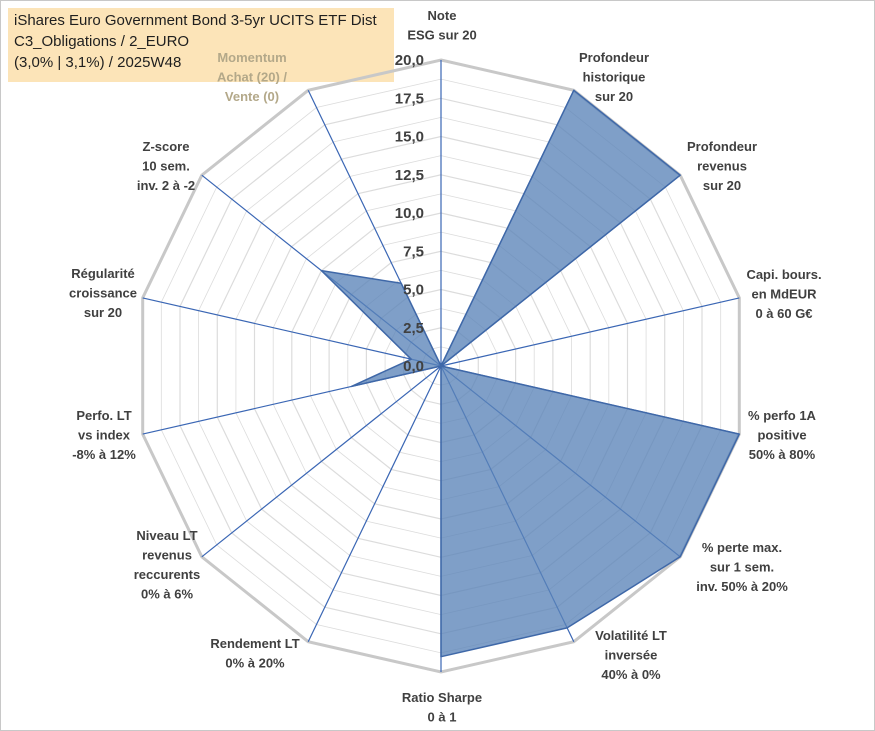 This screenshot has width=875, height=731. I want to click on axis-label-line: ESG sur 20, so click(441, 35).